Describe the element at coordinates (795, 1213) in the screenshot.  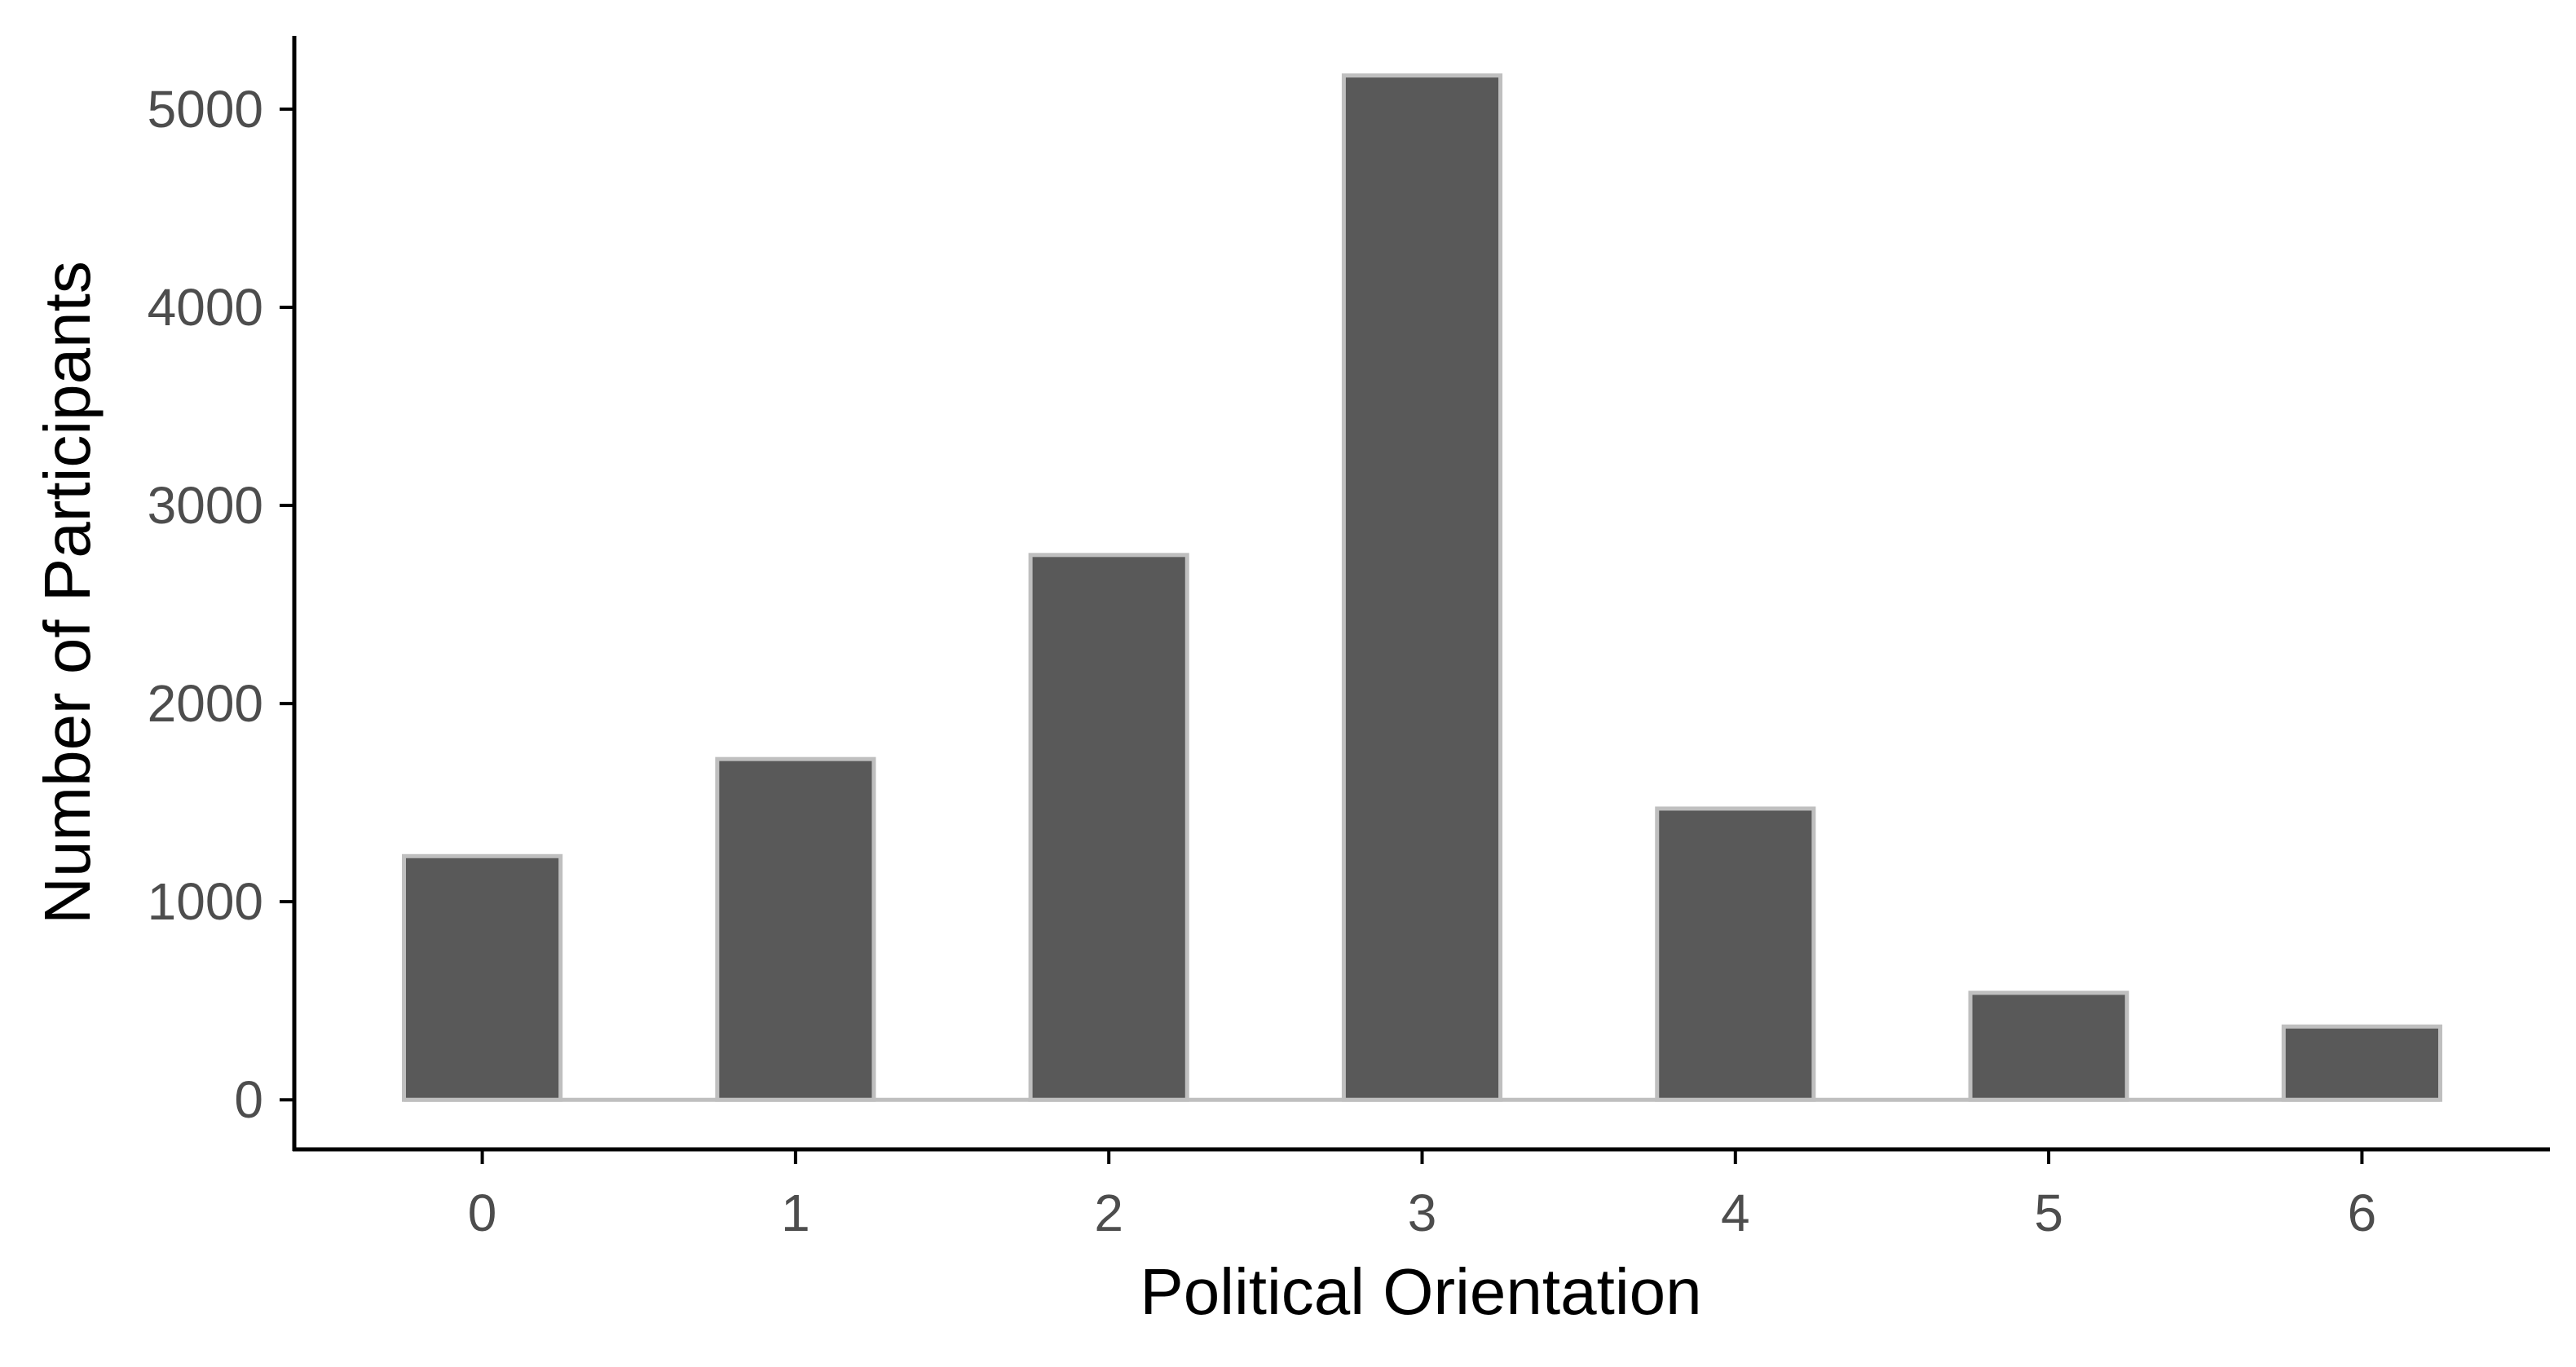
I see `x-tick-label: 1` at that location.